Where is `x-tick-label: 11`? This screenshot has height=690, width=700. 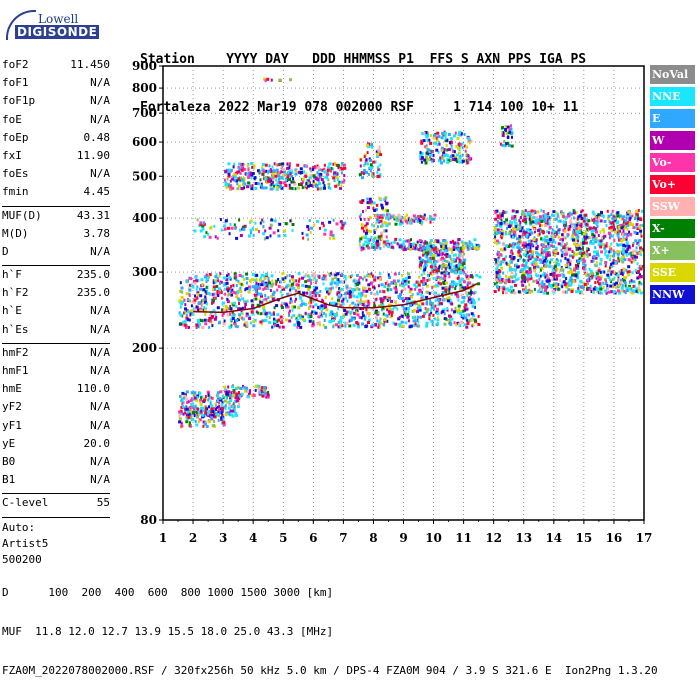 x-tick-label: 11 is located at coordinates (463, 538).